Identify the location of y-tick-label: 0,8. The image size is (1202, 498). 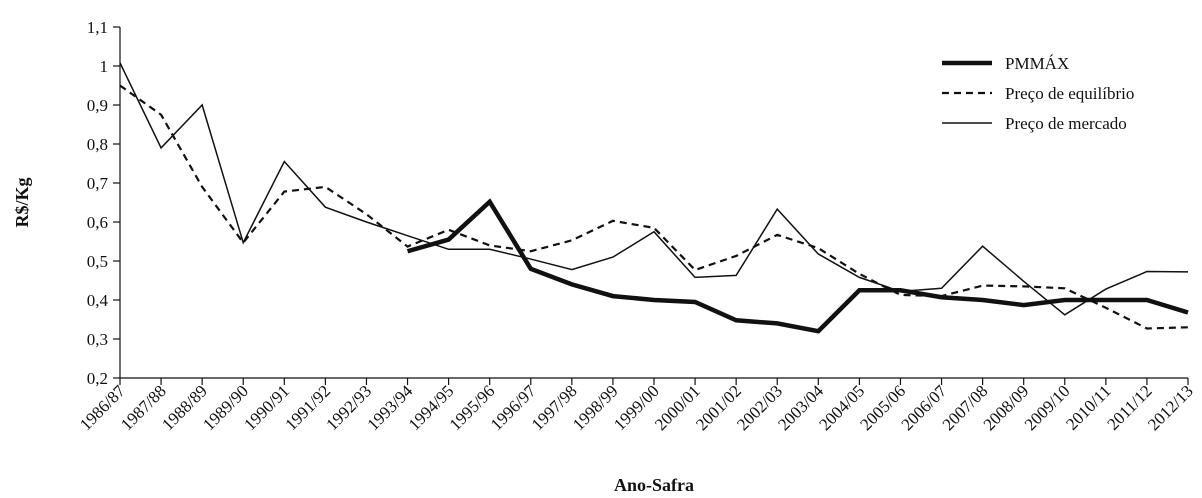
(97, 144).